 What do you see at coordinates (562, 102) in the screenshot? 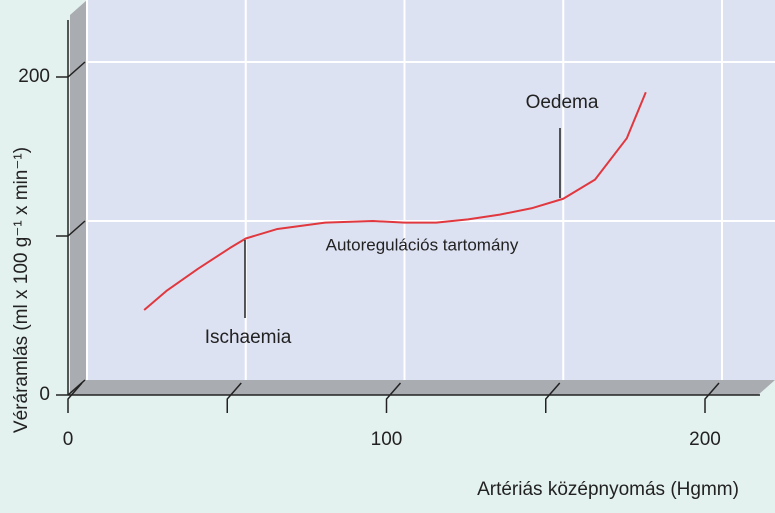
I see `annotation: Oedema` at bounding box center [562, 102].